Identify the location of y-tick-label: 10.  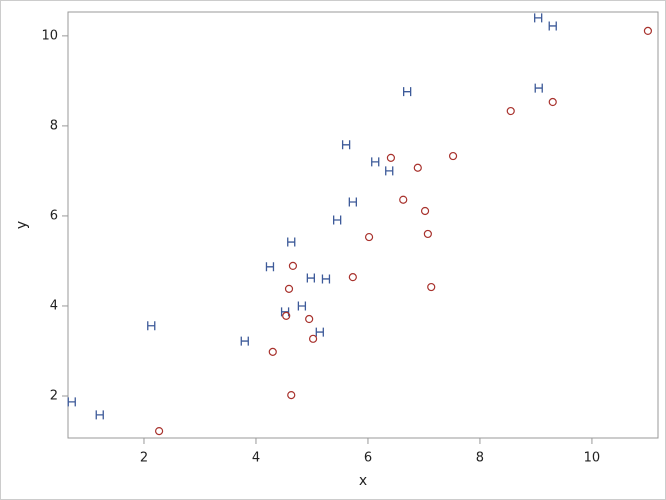
(49, 35).